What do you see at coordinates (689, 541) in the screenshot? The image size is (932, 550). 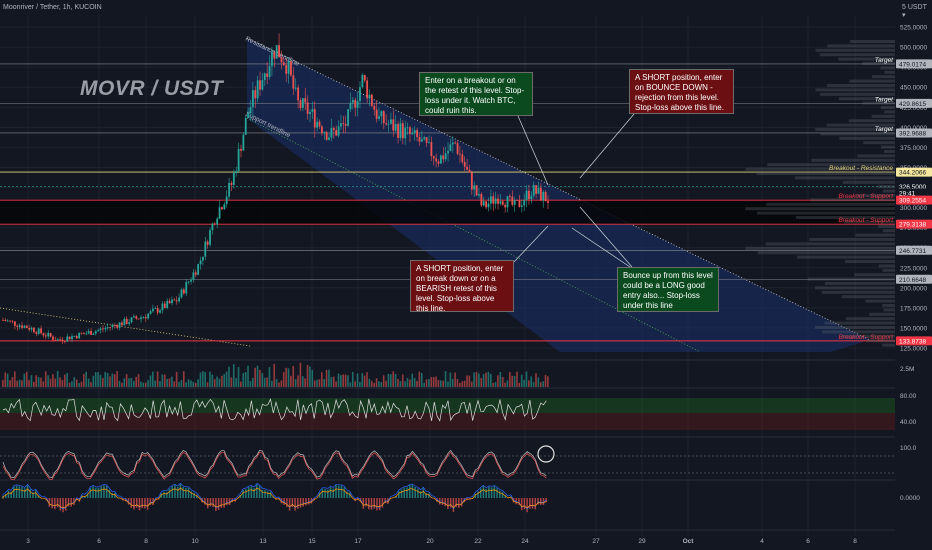 I see `time-tick-12: Oct` at bounding box center [689, 541].